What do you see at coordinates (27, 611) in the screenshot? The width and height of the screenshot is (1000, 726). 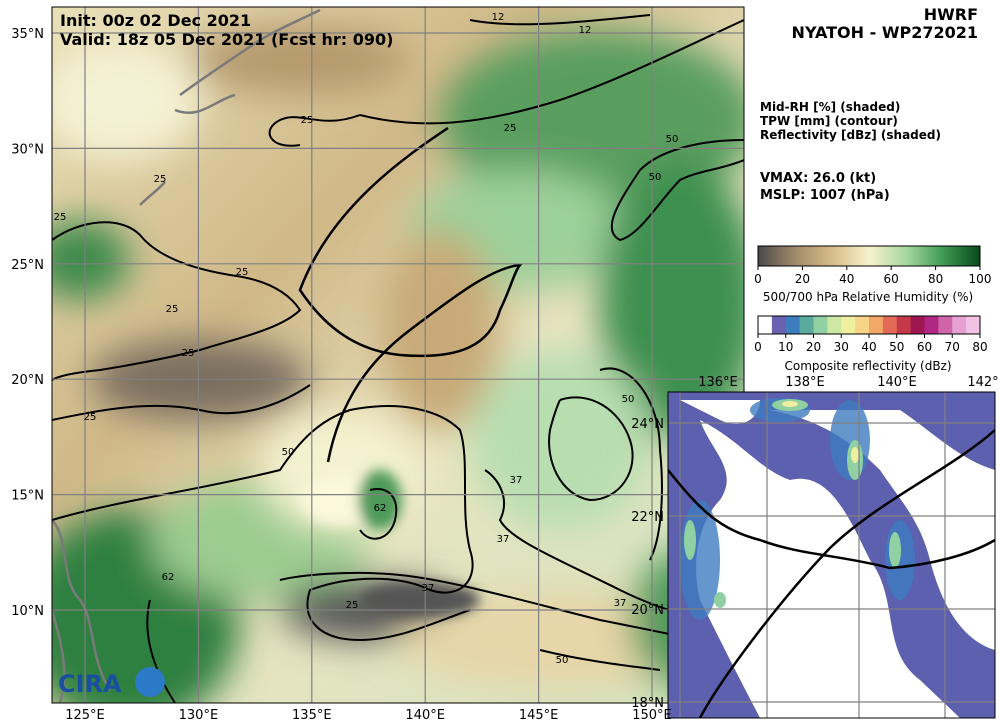 I see `lat-label: 10°N` at bounding box center [27, 611].